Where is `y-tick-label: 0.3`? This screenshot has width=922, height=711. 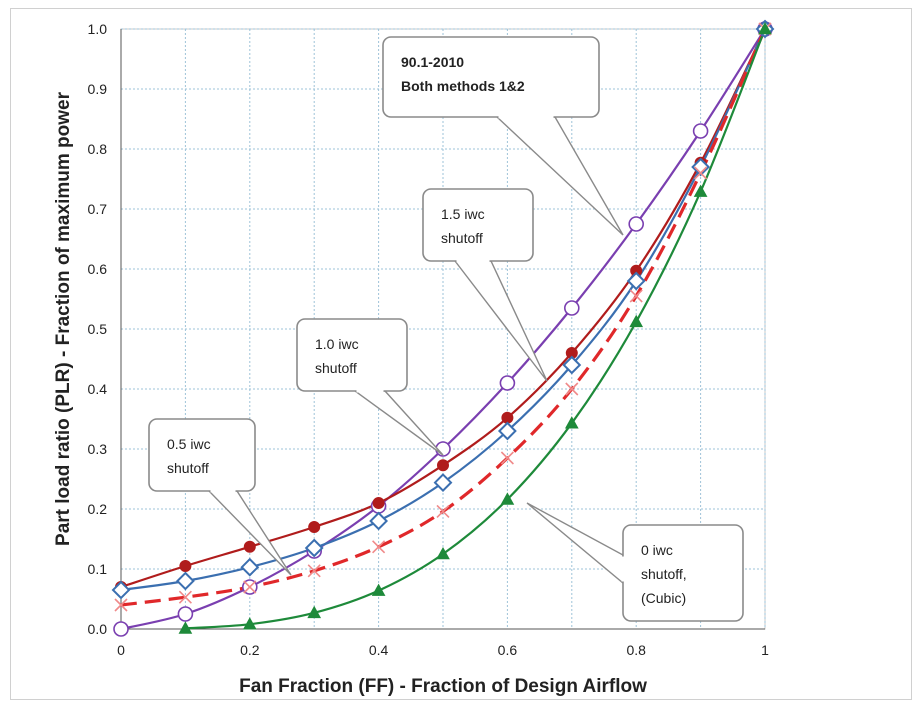 y-tick-label: 0.3 is located at coordinates (98, 449).